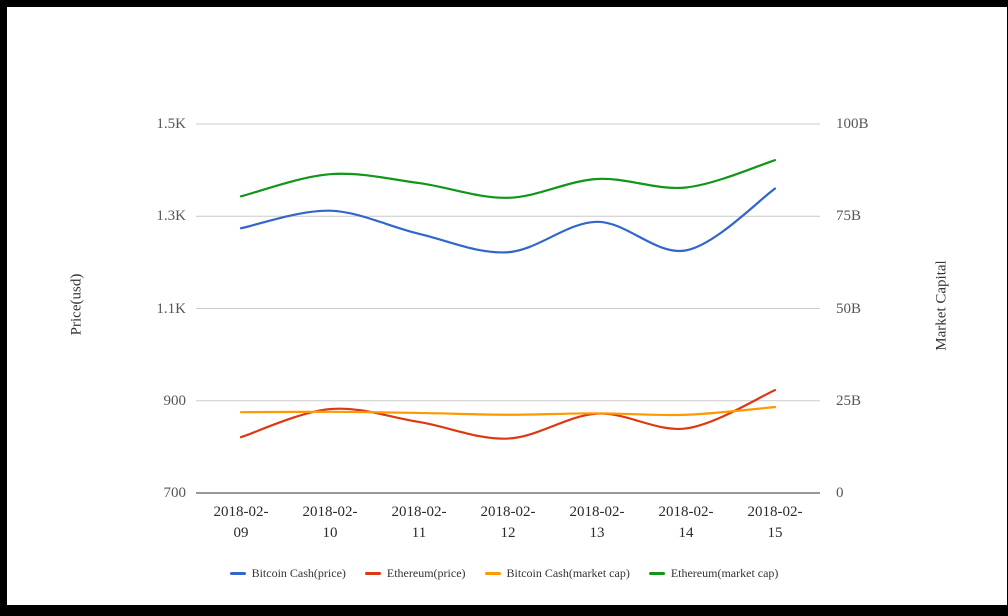 This screenshot has height=616, width=1008. I want to click on x-tick-label: 2018-02- 09, so click(241, 522).